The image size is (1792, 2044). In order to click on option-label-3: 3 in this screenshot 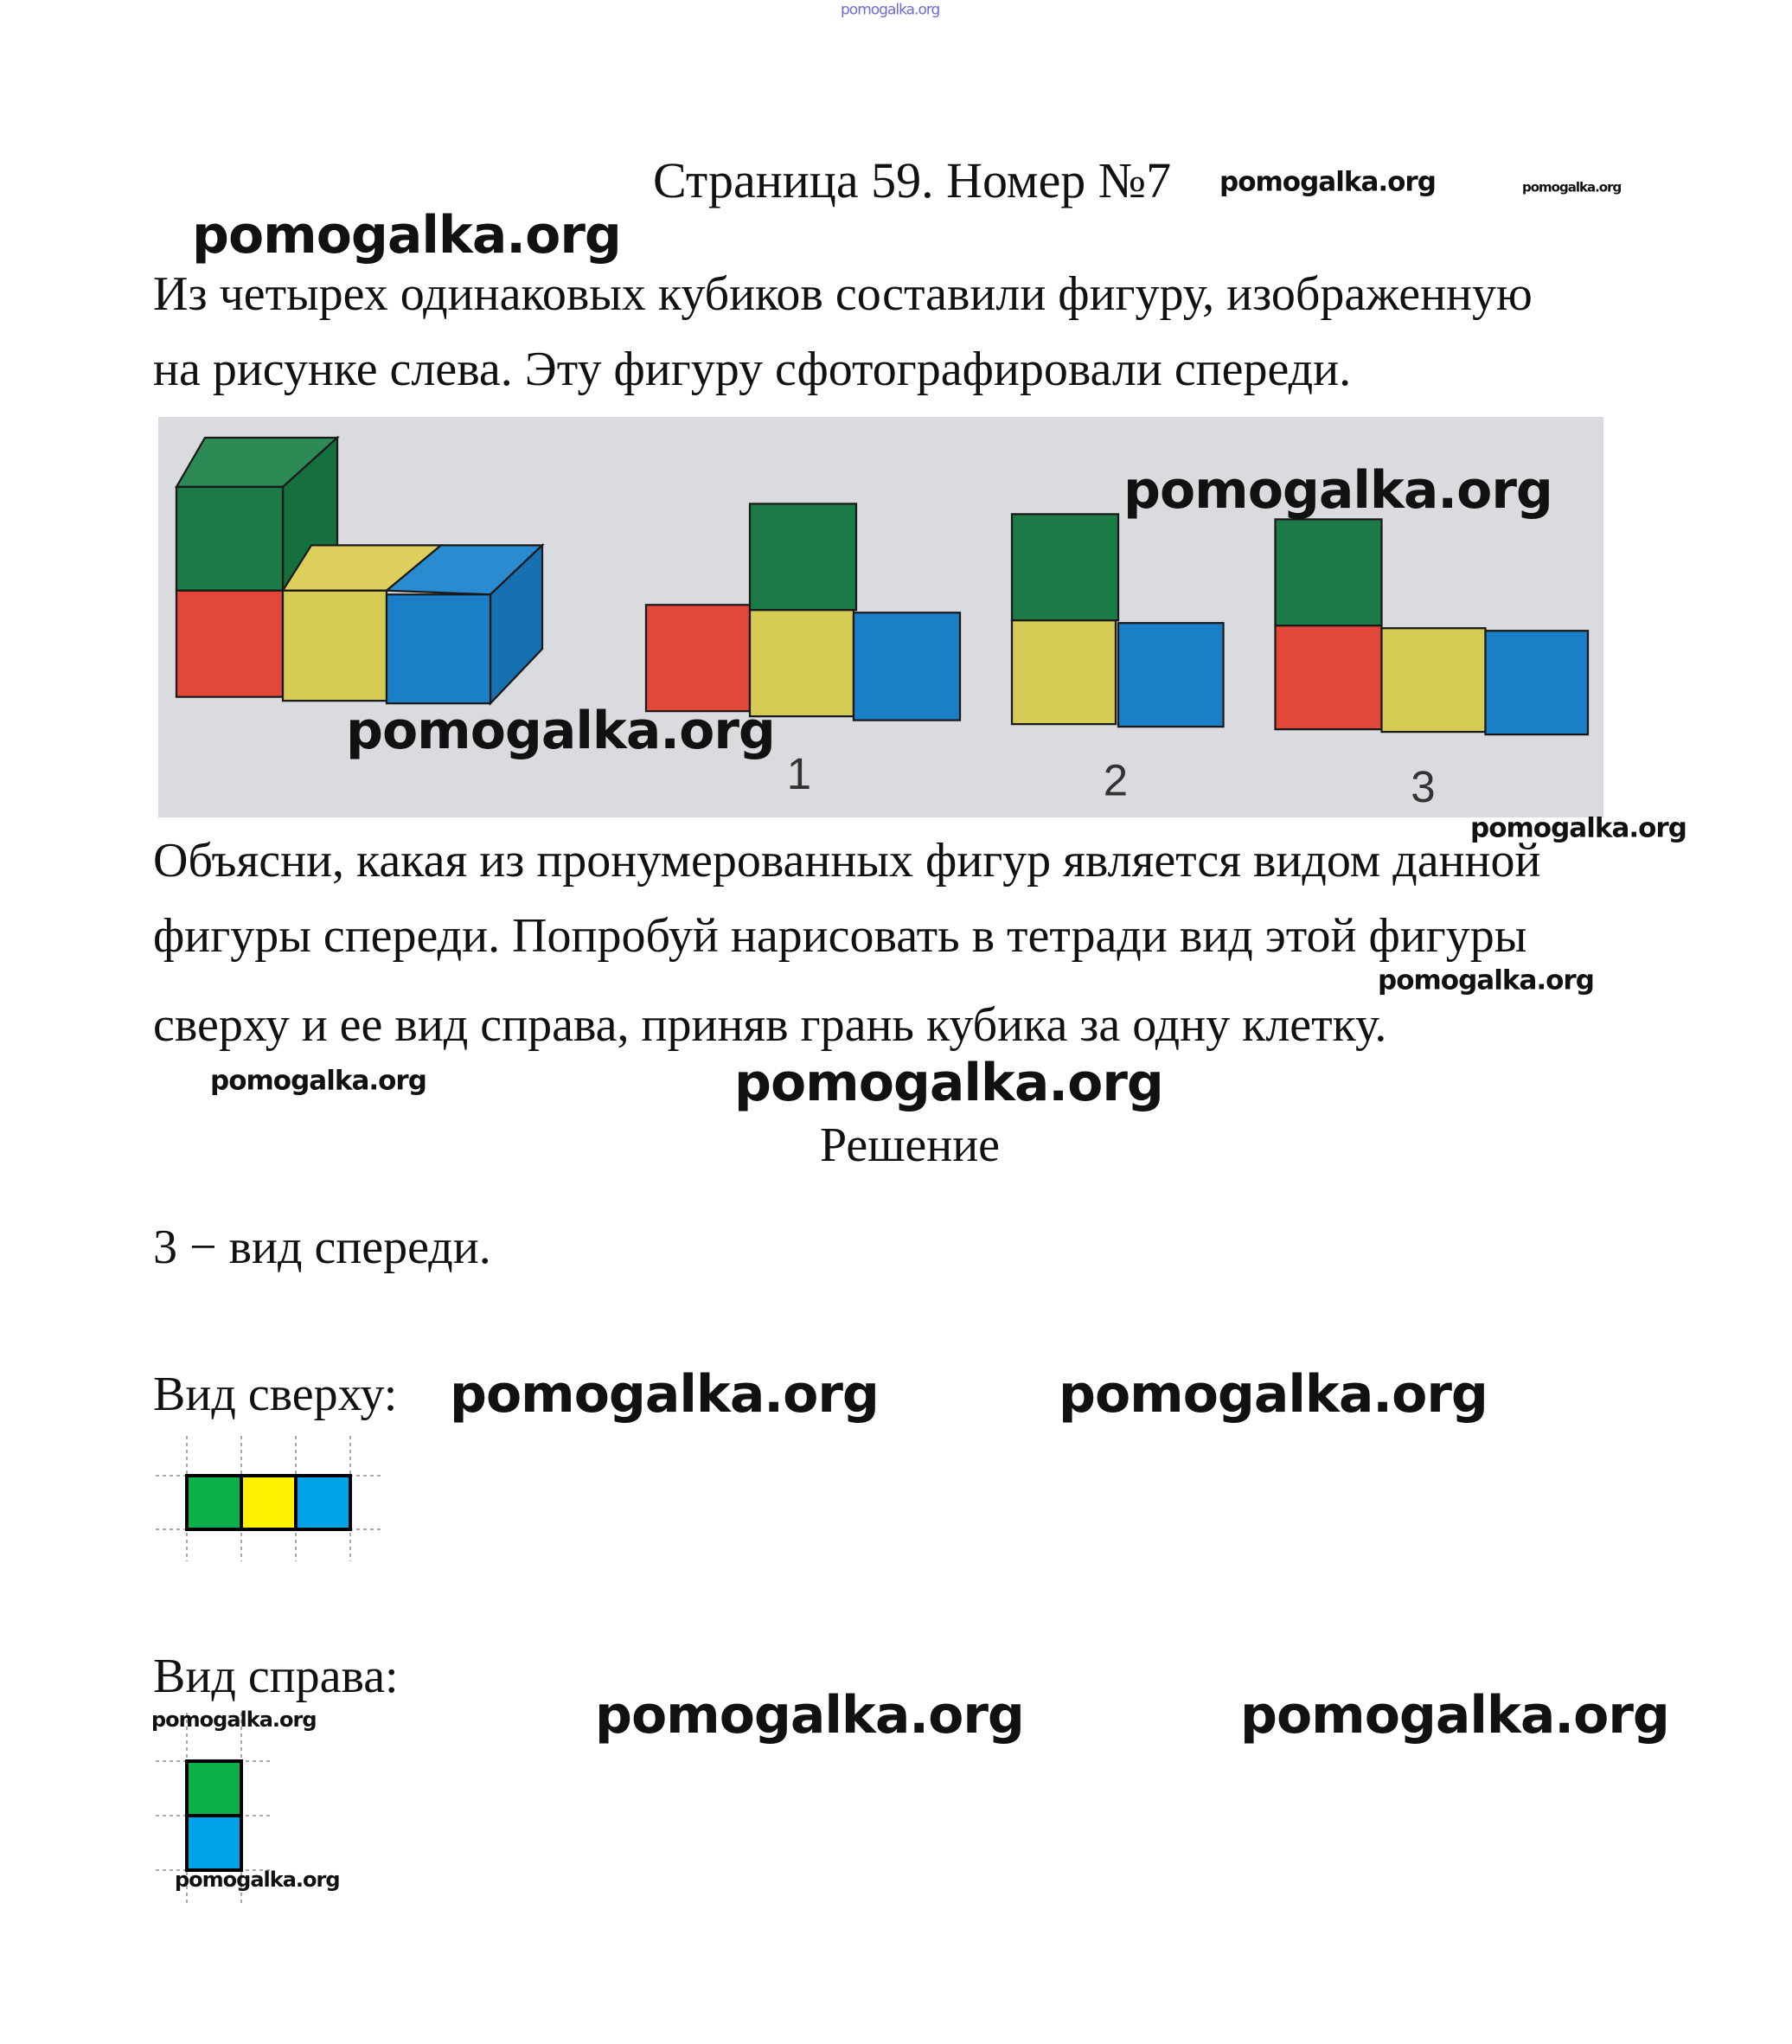, I will do `click(1423, 787)`.